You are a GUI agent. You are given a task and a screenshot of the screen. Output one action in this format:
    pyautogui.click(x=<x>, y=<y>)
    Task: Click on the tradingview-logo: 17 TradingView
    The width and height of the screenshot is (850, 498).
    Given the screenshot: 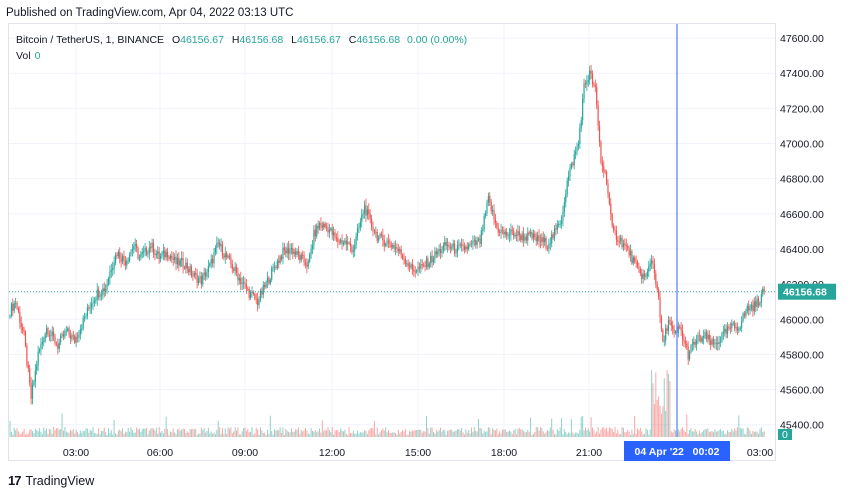 What is the action you would take?
    pyautogui.click(x=51, y=480)
    